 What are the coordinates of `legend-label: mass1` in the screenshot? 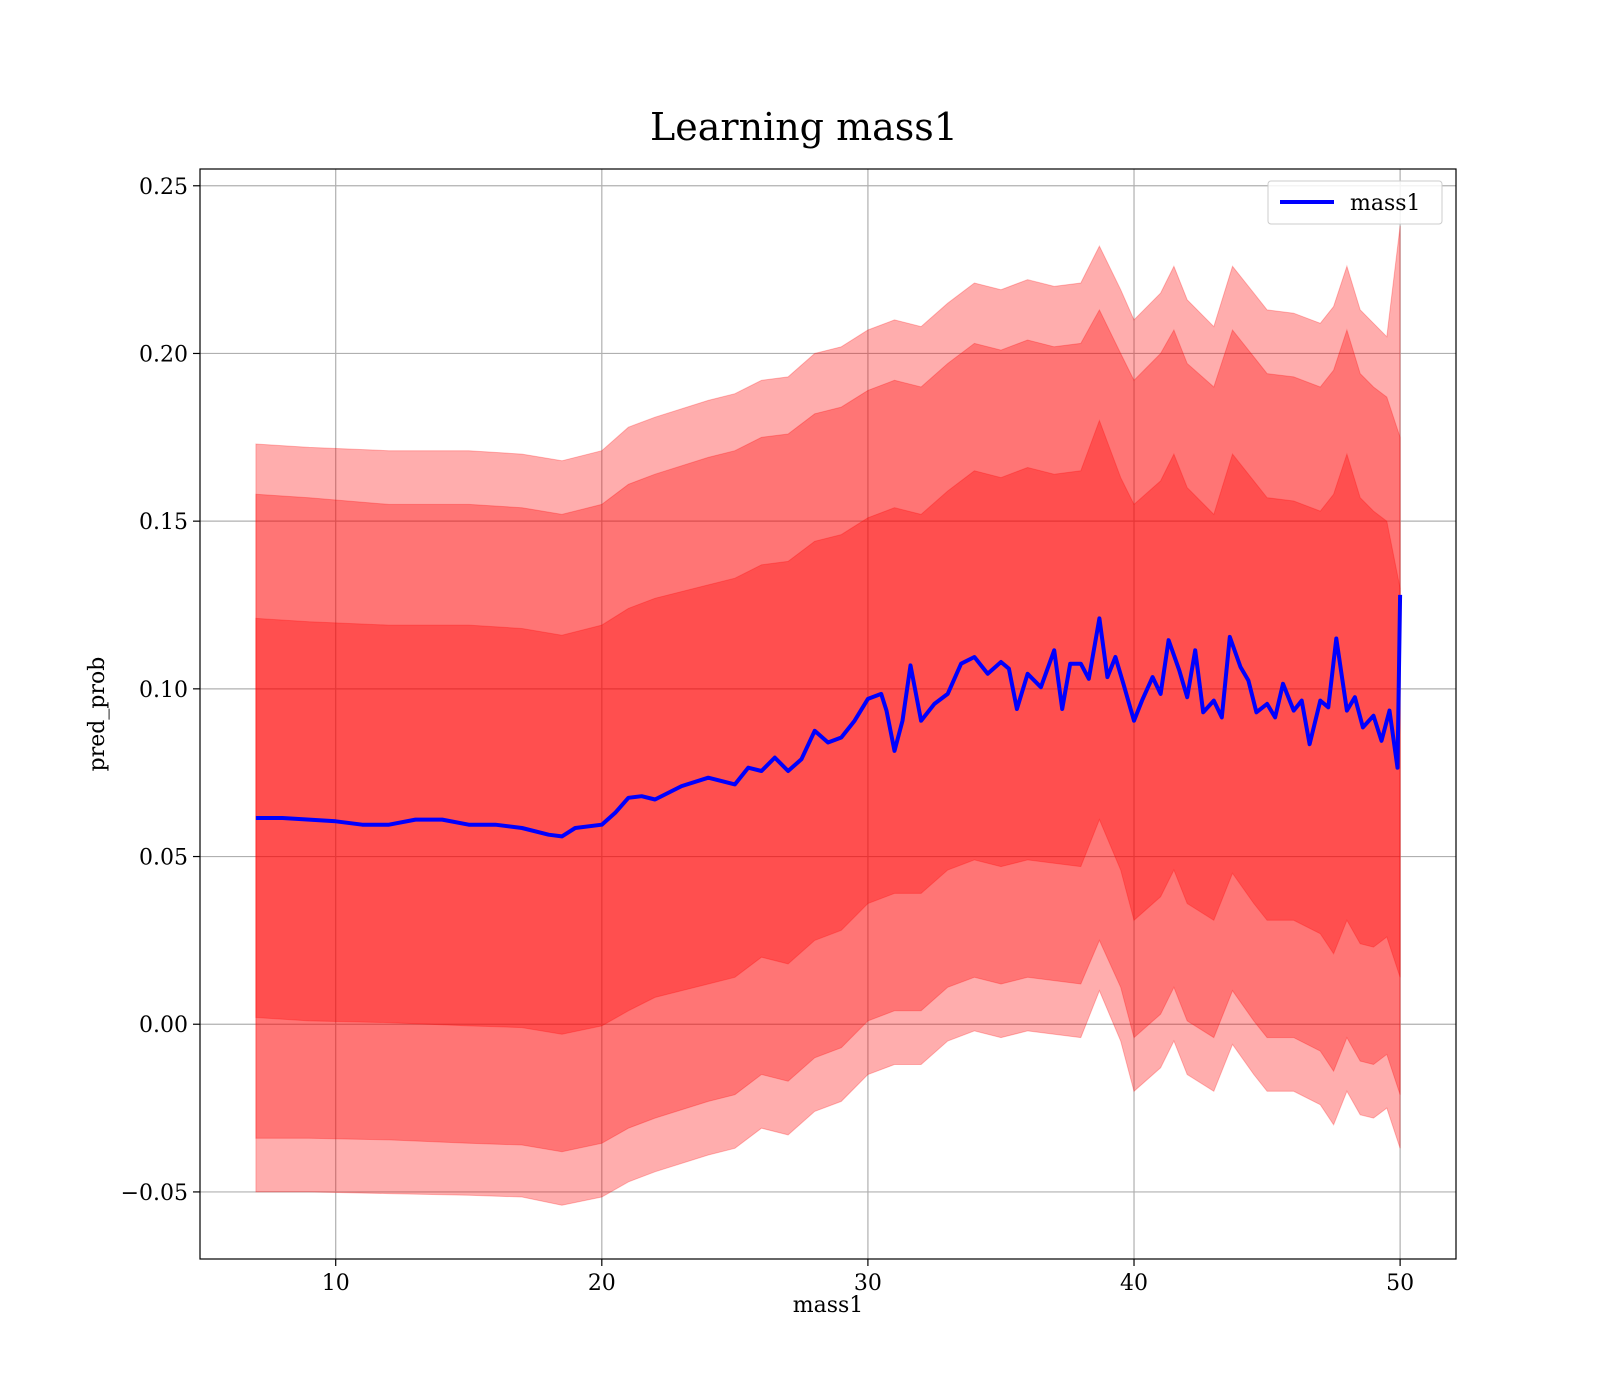 It's located at (1385, 203).